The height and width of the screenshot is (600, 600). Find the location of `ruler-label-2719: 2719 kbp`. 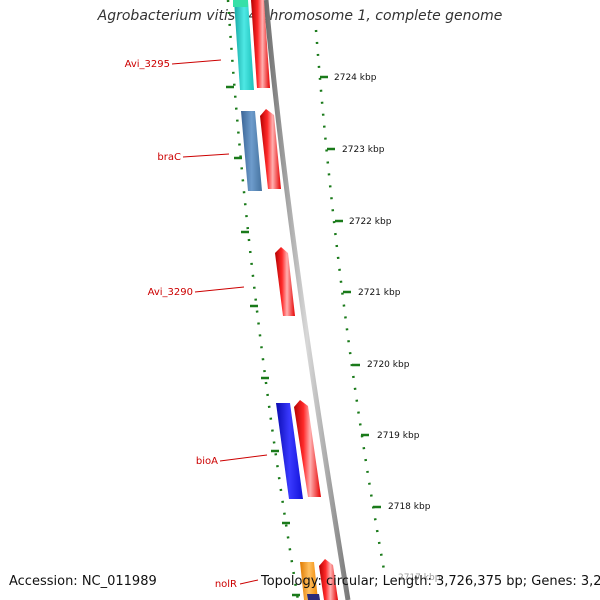

ruler-label-2719: 2719 kbp is located at coordinates (398, 436).